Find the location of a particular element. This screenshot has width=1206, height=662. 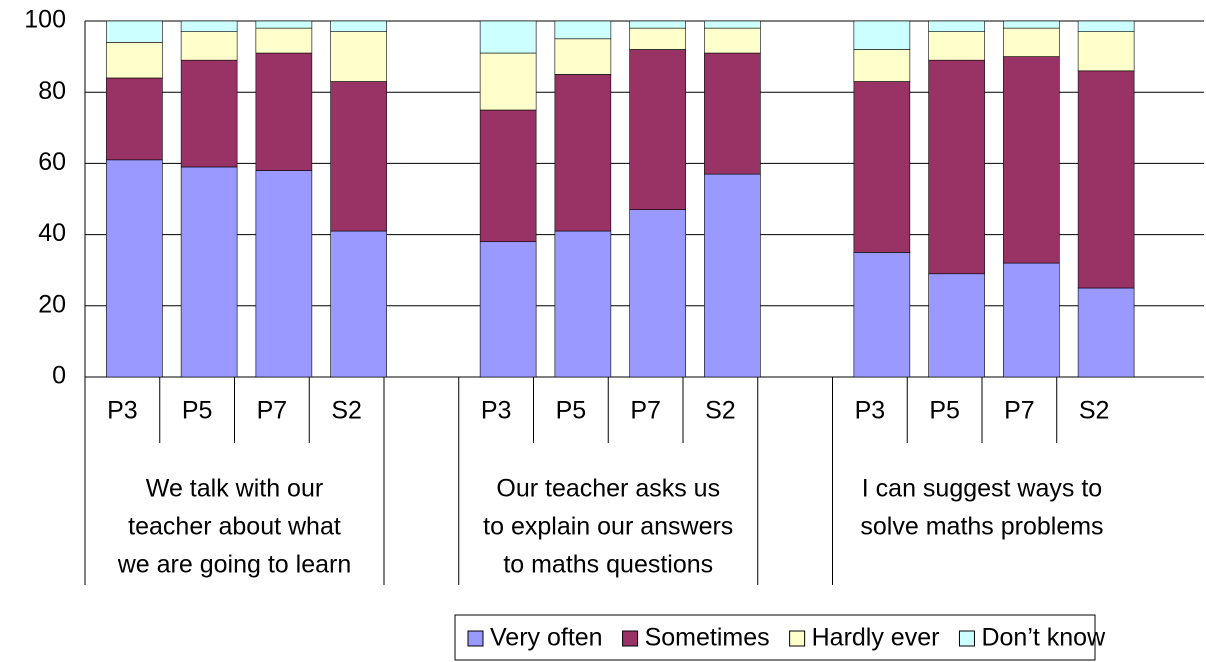

y-tick-label: 80 is located at coordinates (52, 91).